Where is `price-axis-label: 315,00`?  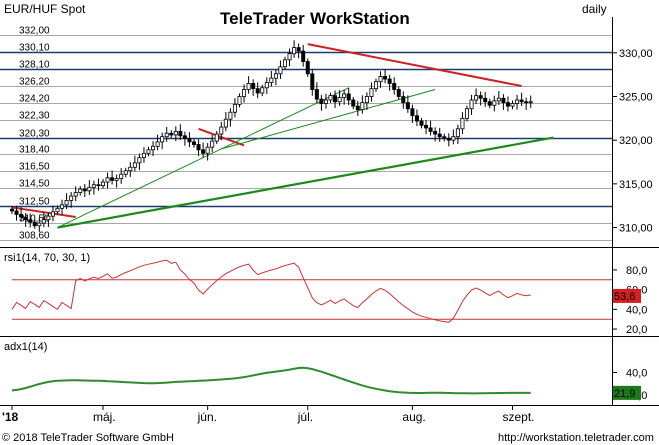 price-axis-label: 315,00 is located at coordinates (636, 185).